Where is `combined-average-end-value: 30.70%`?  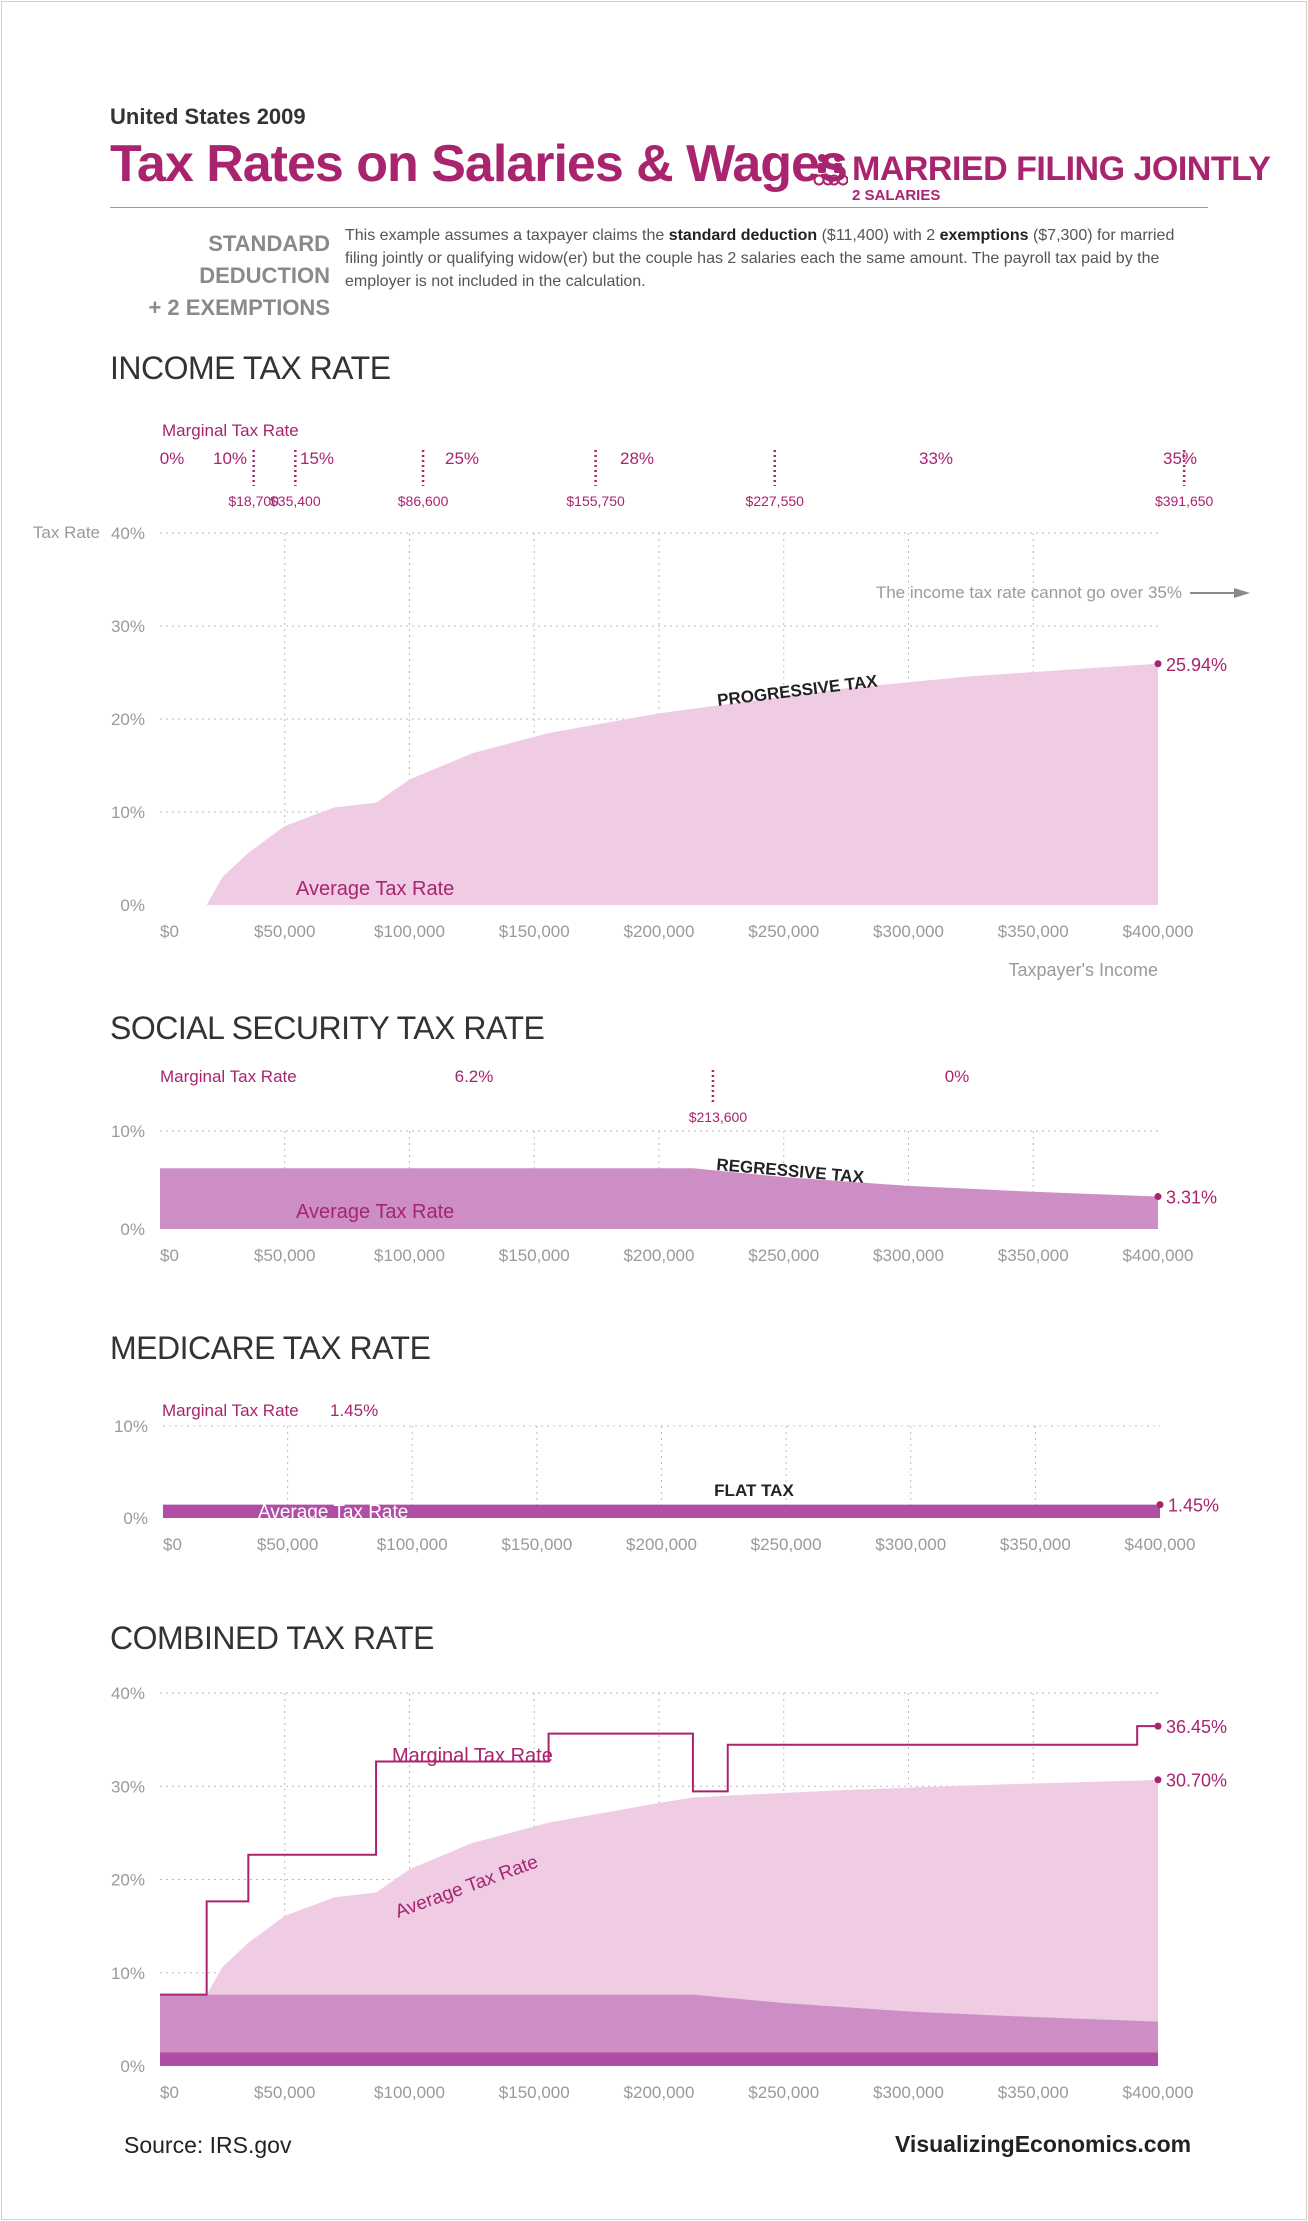
combined-average-end-value: 30.70% is located at coordinates (1196, 1781).